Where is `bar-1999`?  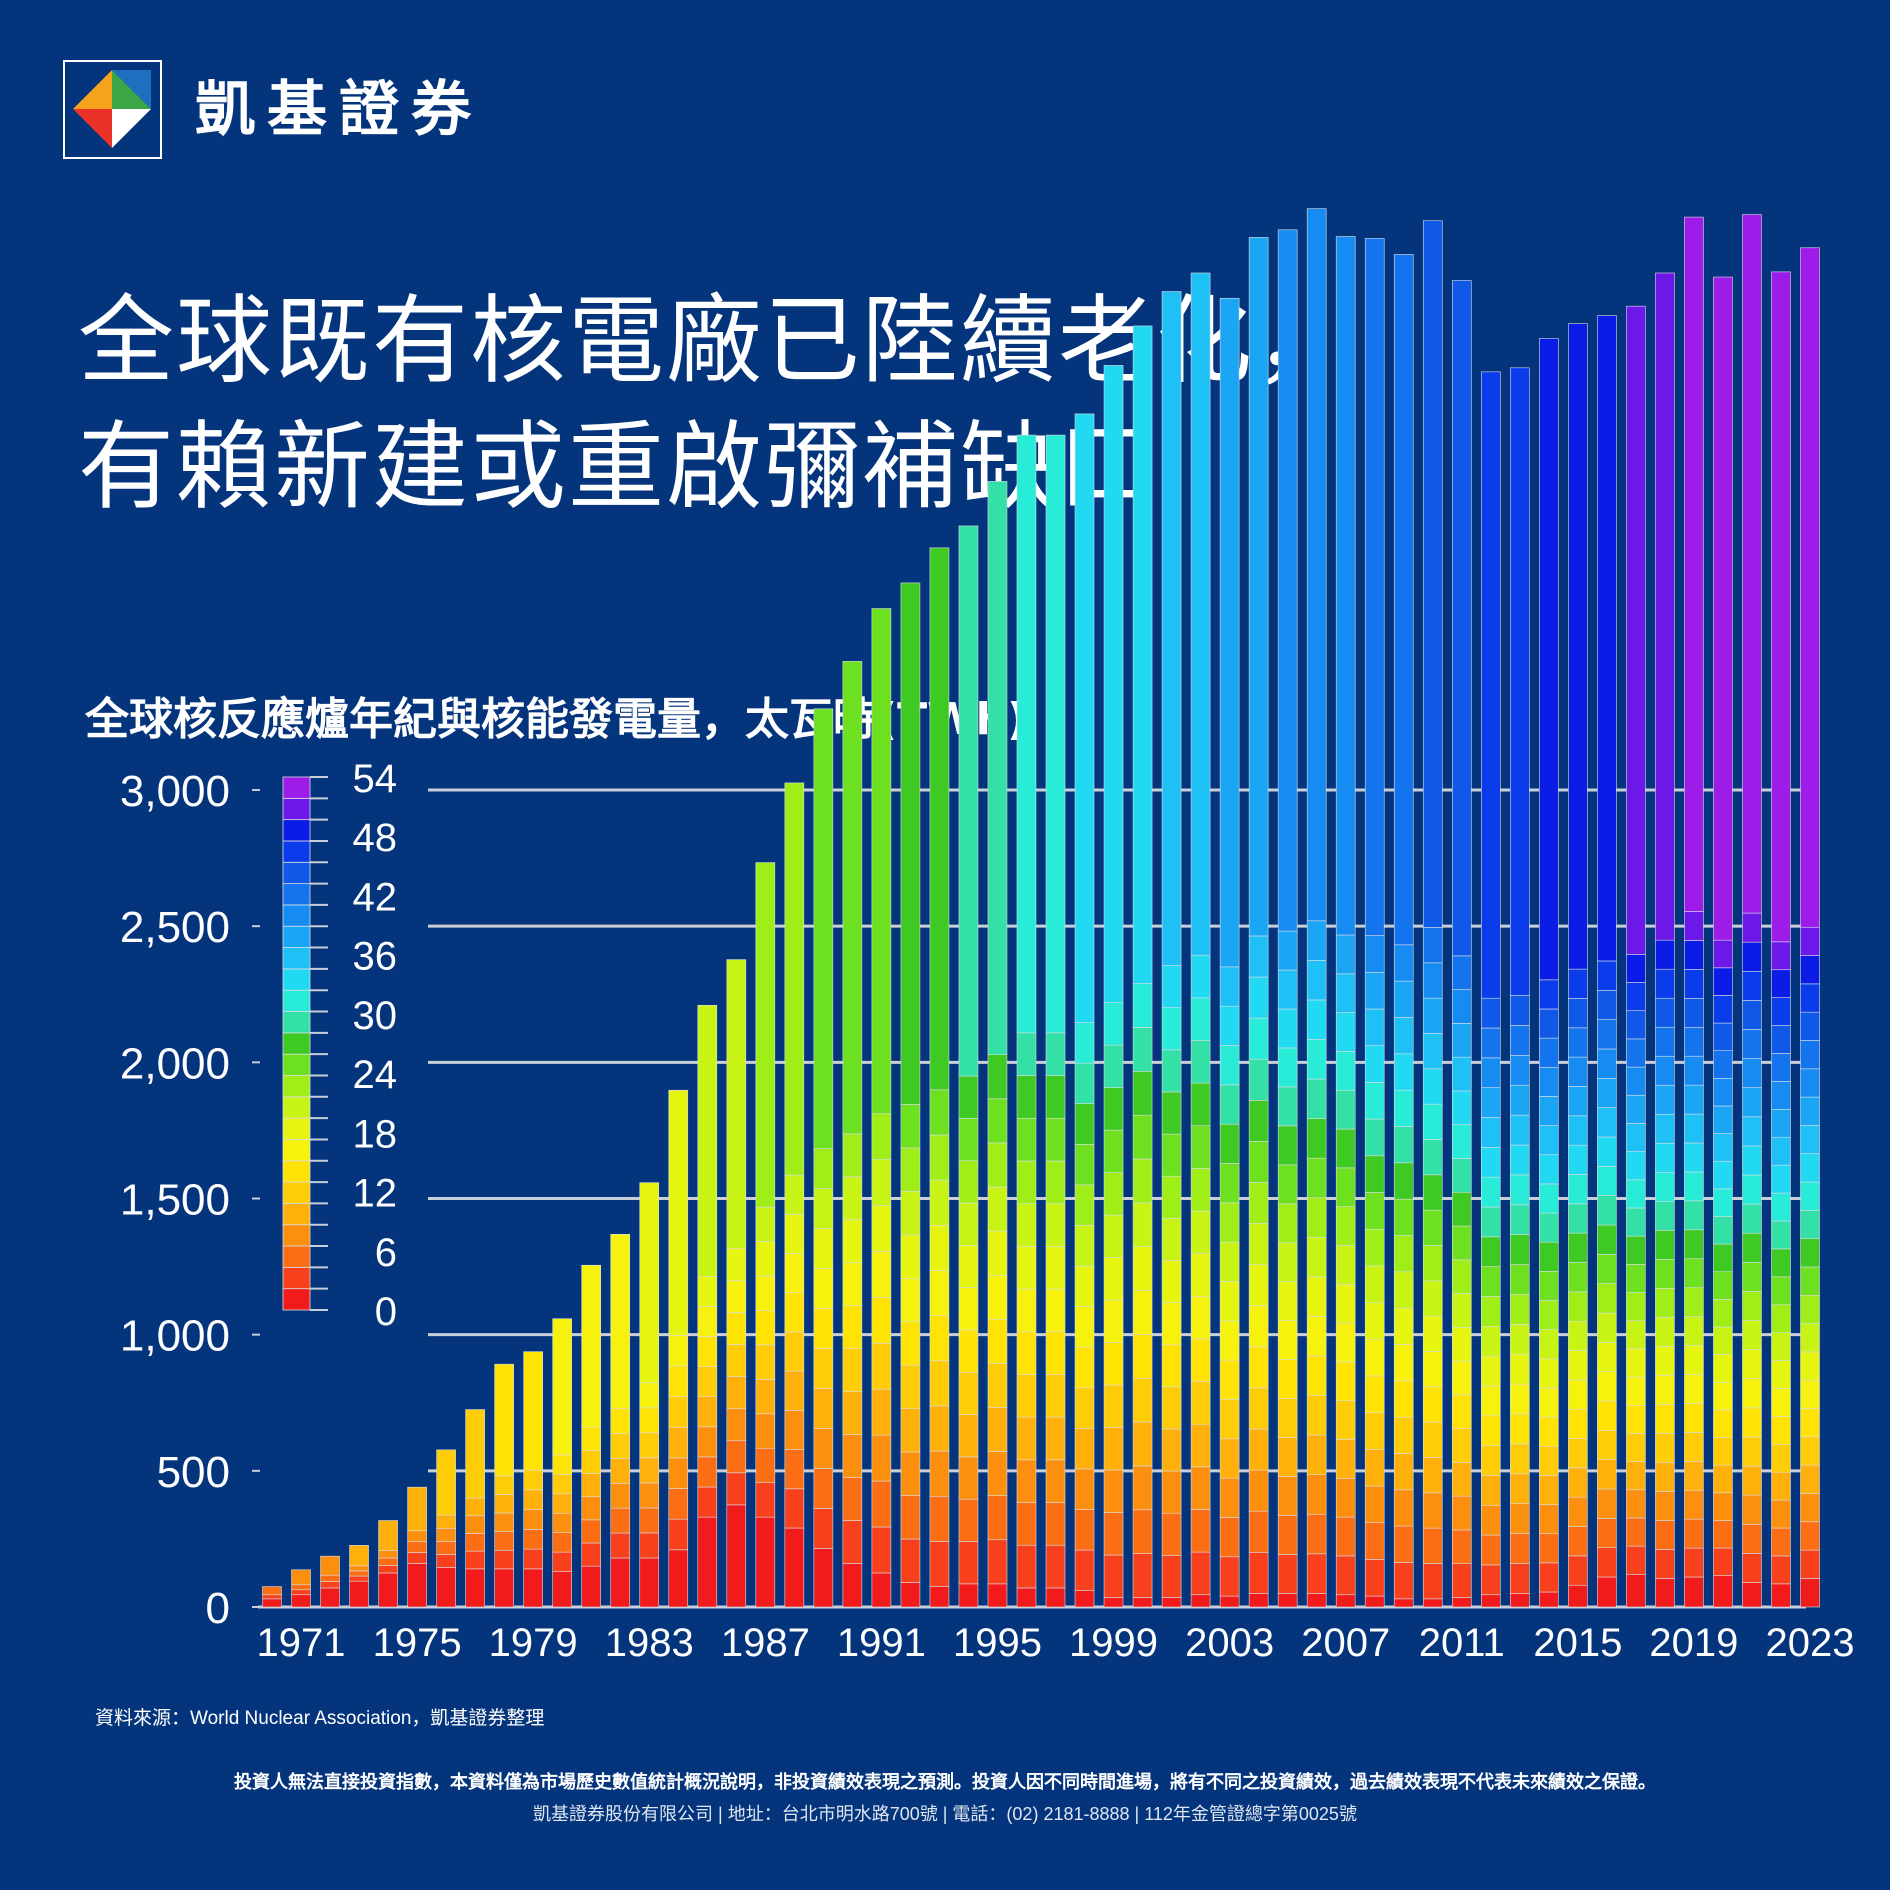 bar-1999 is located at coordinates (1113, 986).